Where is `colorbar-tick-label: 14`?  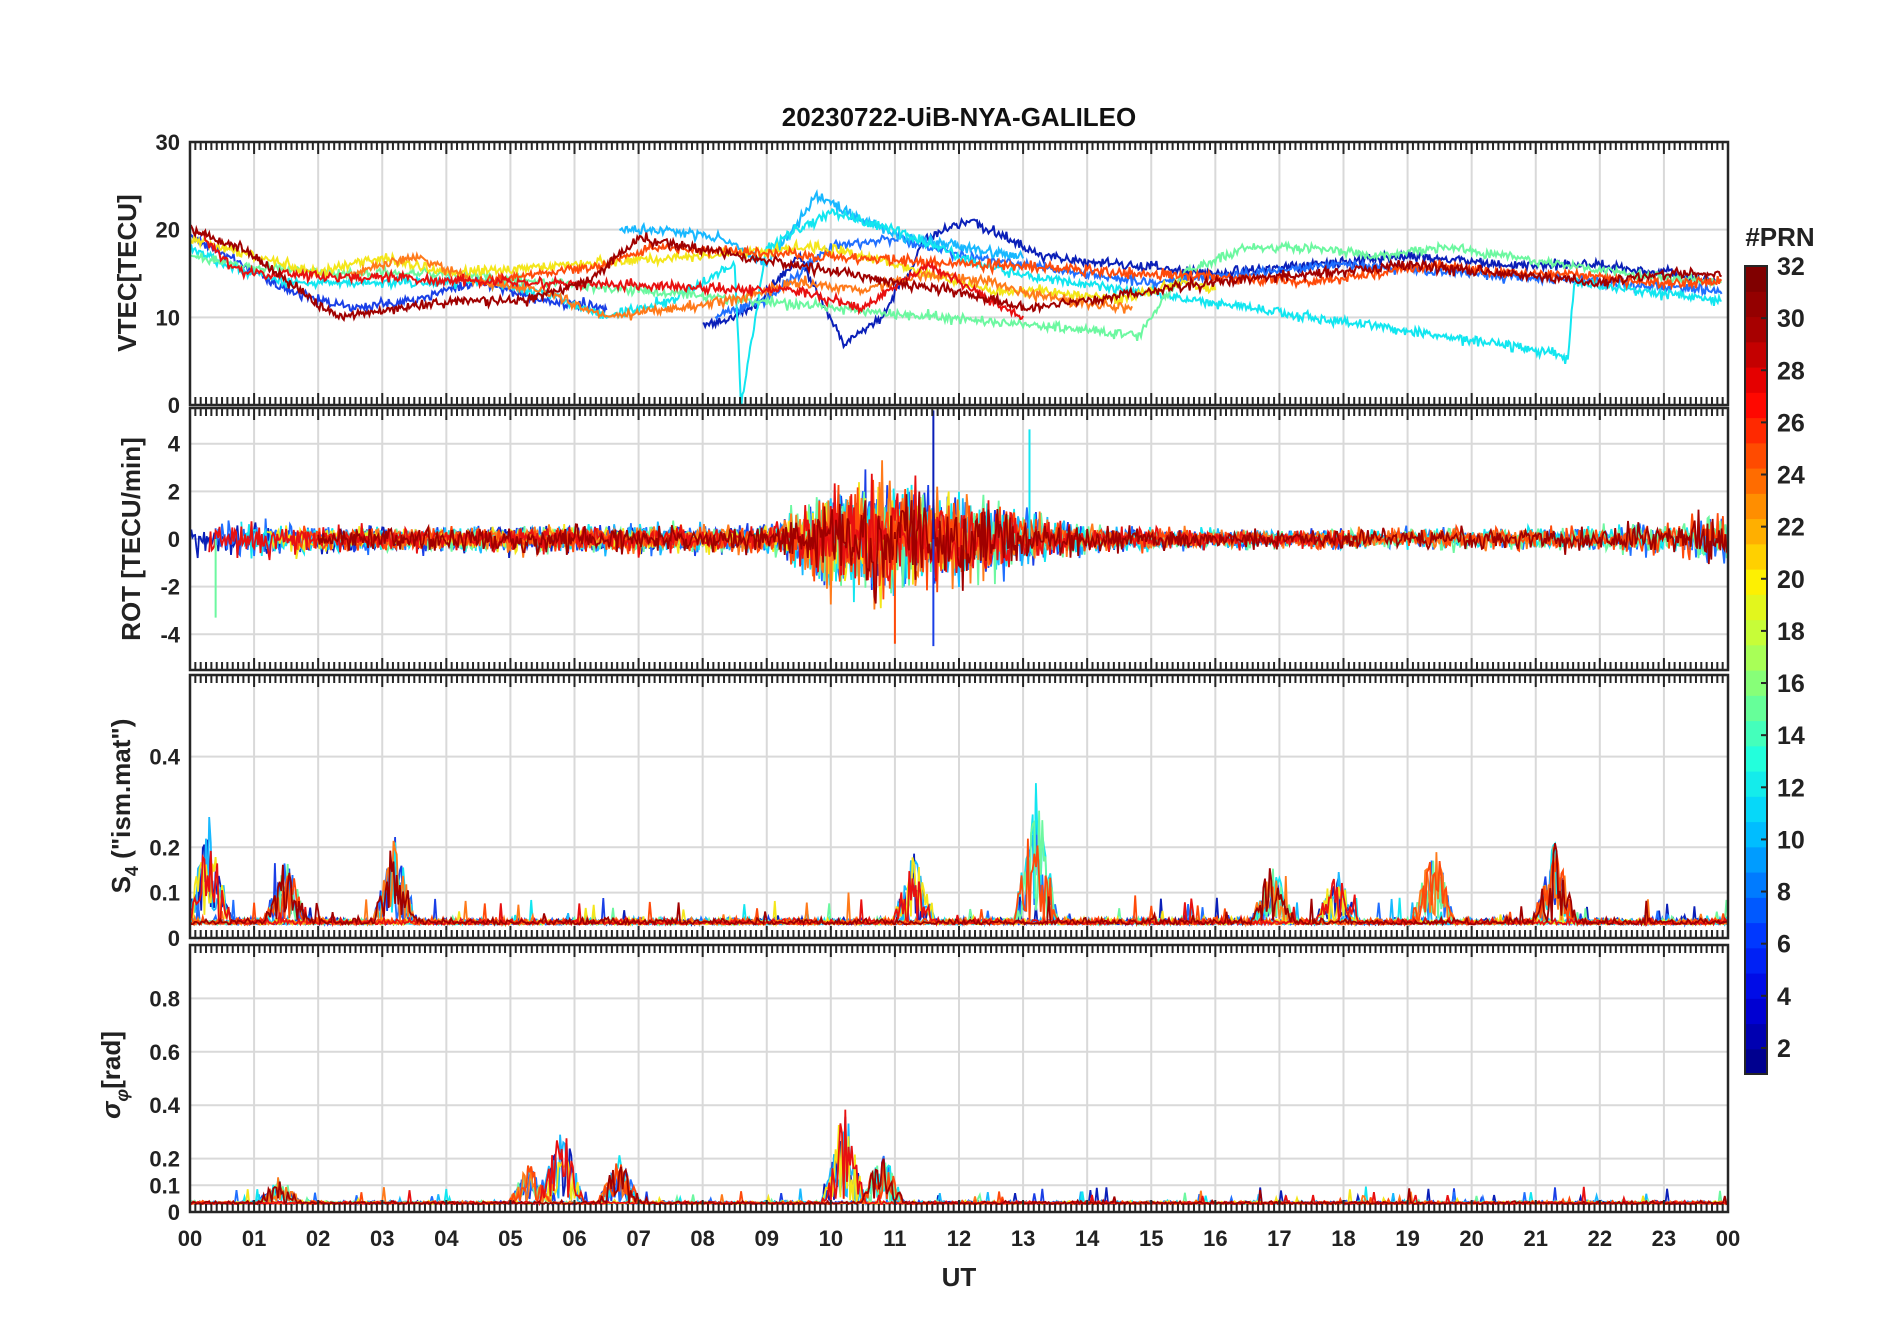
colorbar-tick-label: 14 is located at coordinates (1791, 736).